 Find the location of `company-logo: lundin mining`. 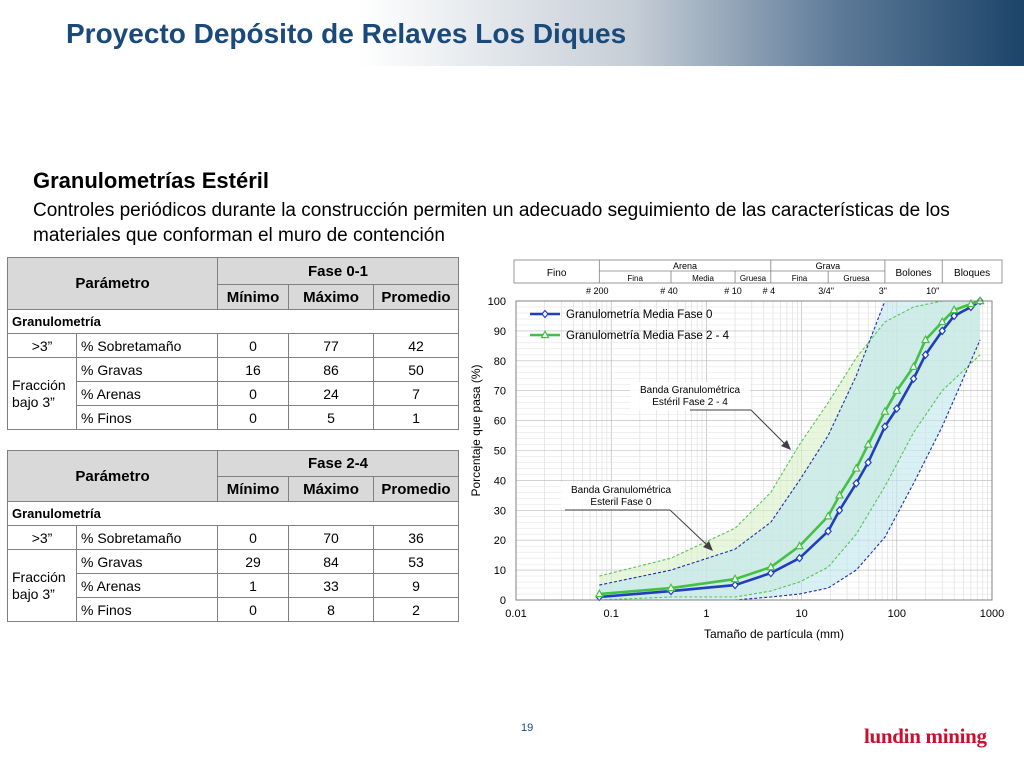

company-logo: lundin mining is located at coordinates (925, 736).